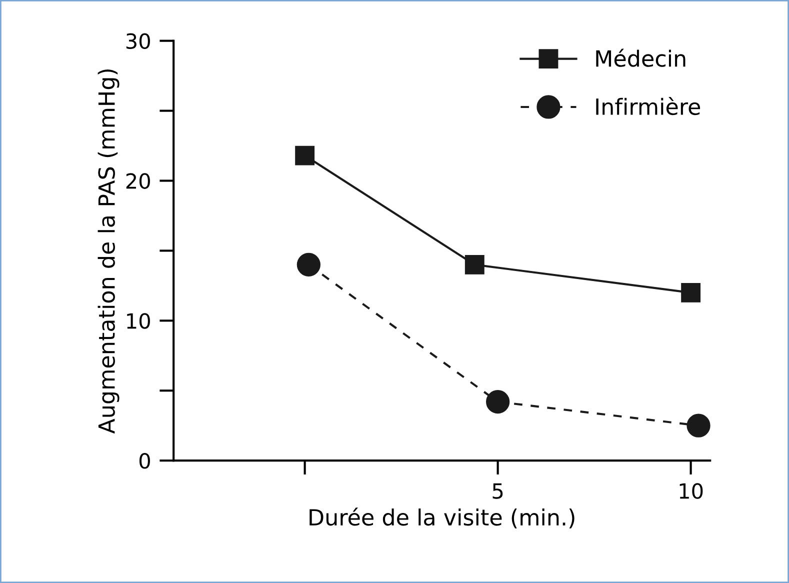 This screenshot has height=583, width=789. What do you see at coordinates (648, 106) in the screenshot?
I see `legend-label: Infirmière` at bounding box center [648, 106].